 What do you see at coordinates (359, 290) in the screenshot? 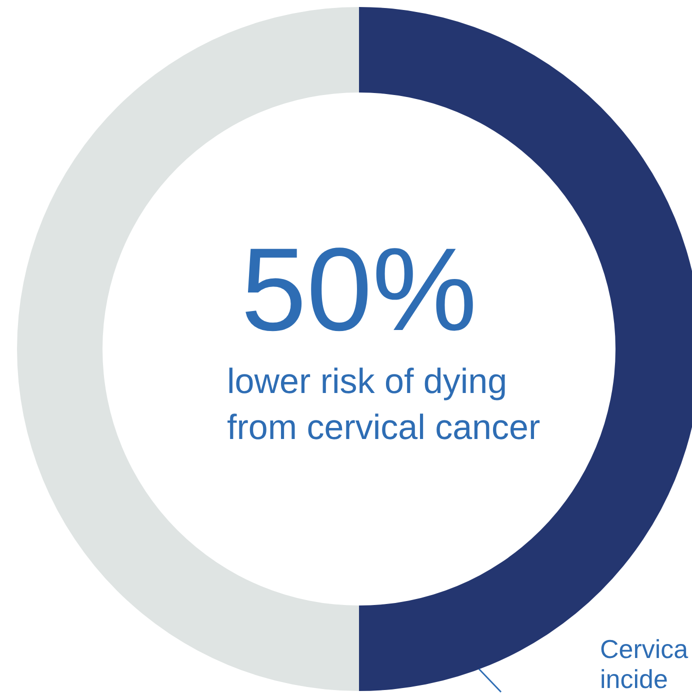
I see `text: 50%` at bounding box center [359, 290].